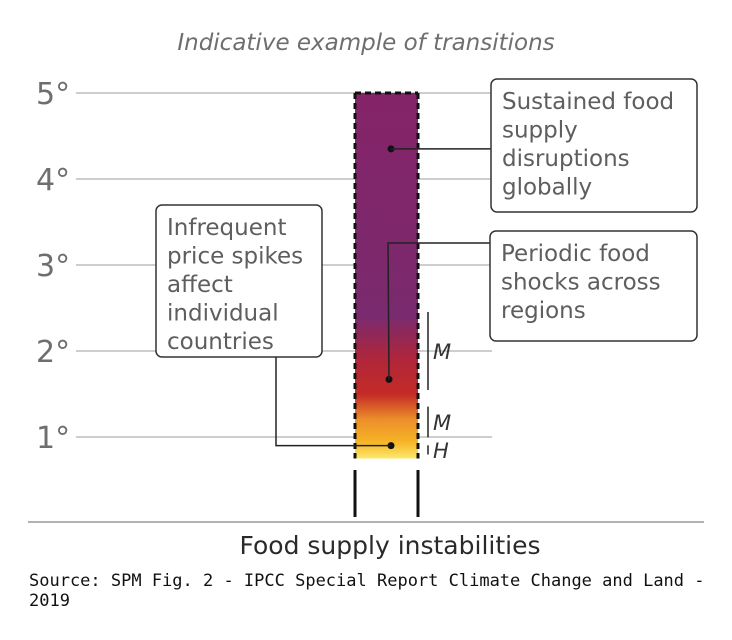 This screenshot has width=732, height=640. What do you see at coordinates (540, 131) in the screenshot?
I see `annotation-line: supply` at bounding box center [540, 131].